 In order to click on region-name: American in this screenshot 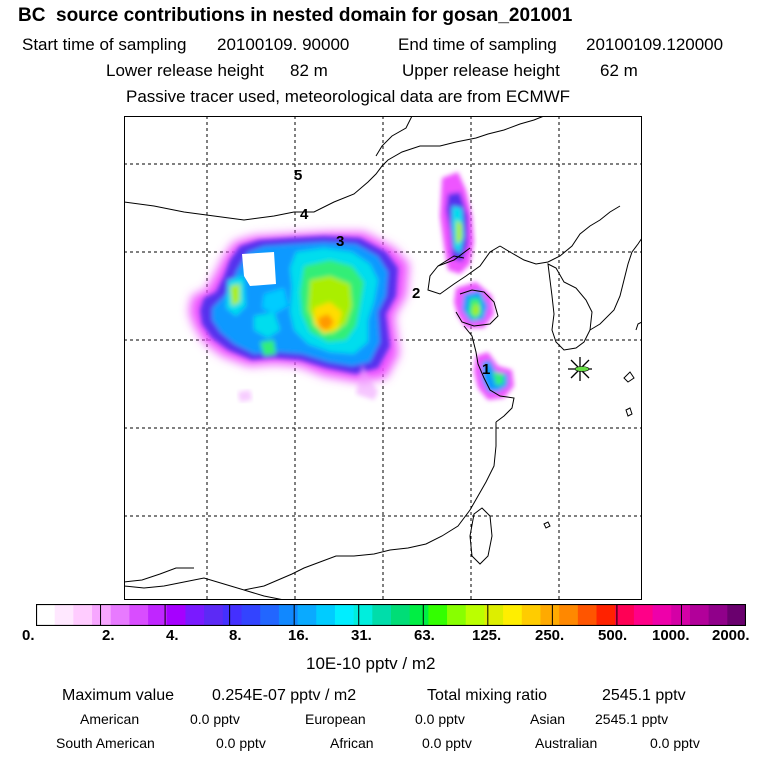, I will do `click(110, 719)`.